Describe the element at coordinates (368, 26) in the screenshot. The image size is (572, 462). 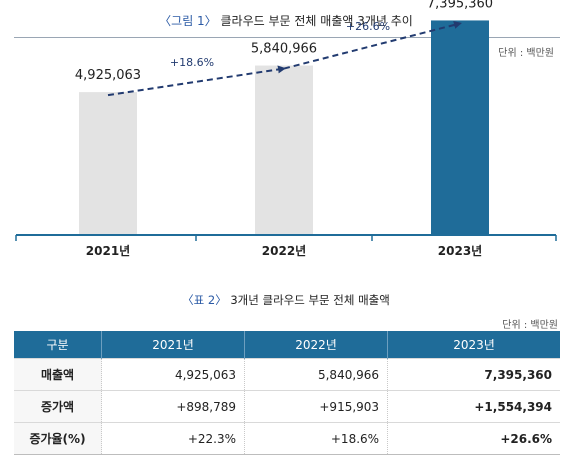
I see `growth-label-1: +26.6%` at that location.